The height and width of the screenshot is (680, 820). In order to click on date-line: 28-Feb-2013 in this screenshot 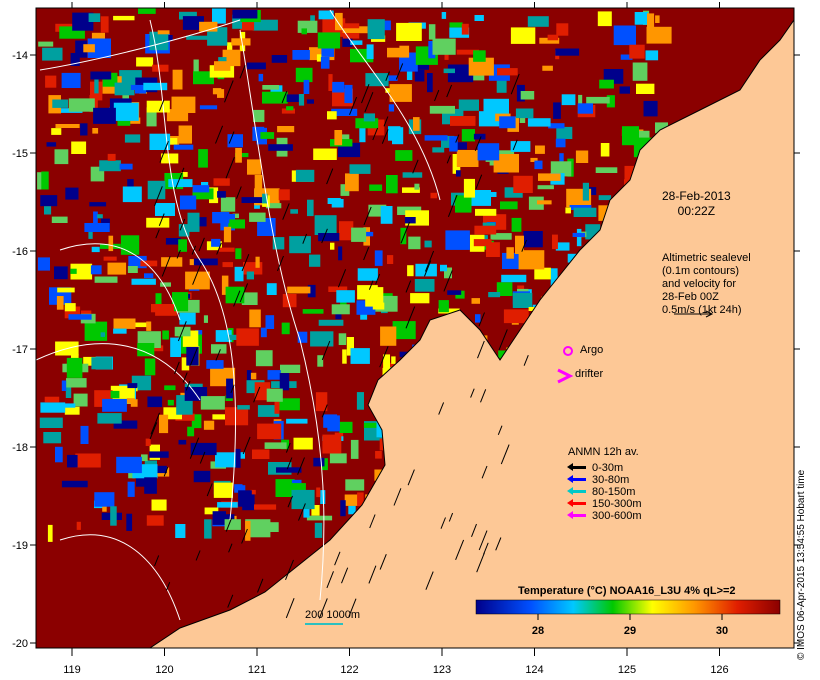, I will do `click(696, 196)`.